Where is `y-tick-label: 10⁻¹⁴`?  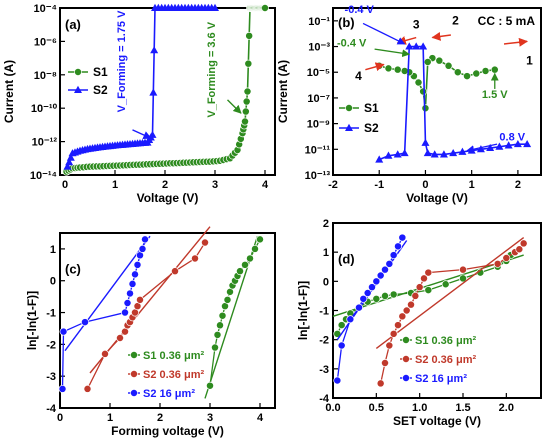
y-tick-label: 10⁻¹⁴ is located at coordinates (43, 176).